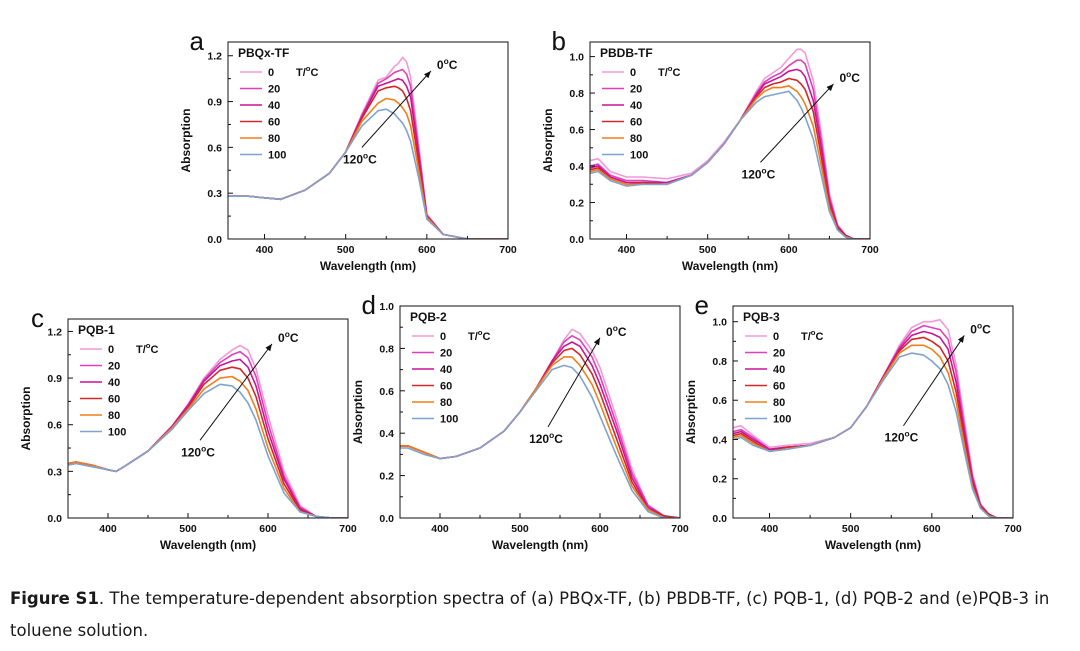 The height and width of the screenshot is (651, 1080). What do you see at coordinates (851, 529) in the screenshot?
I see `x-tick-label: 500` at bounding box center [851, 529].